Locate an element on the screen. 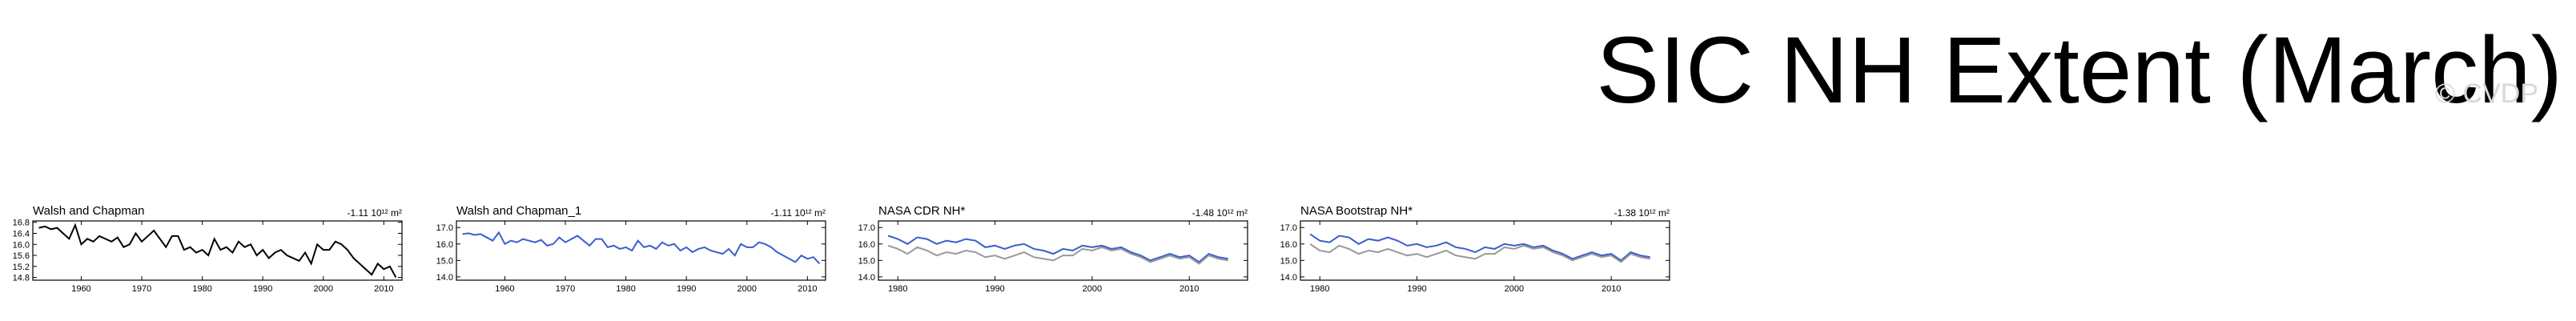  y-tick-label: 16.4 is located at coordinates (21, 234).